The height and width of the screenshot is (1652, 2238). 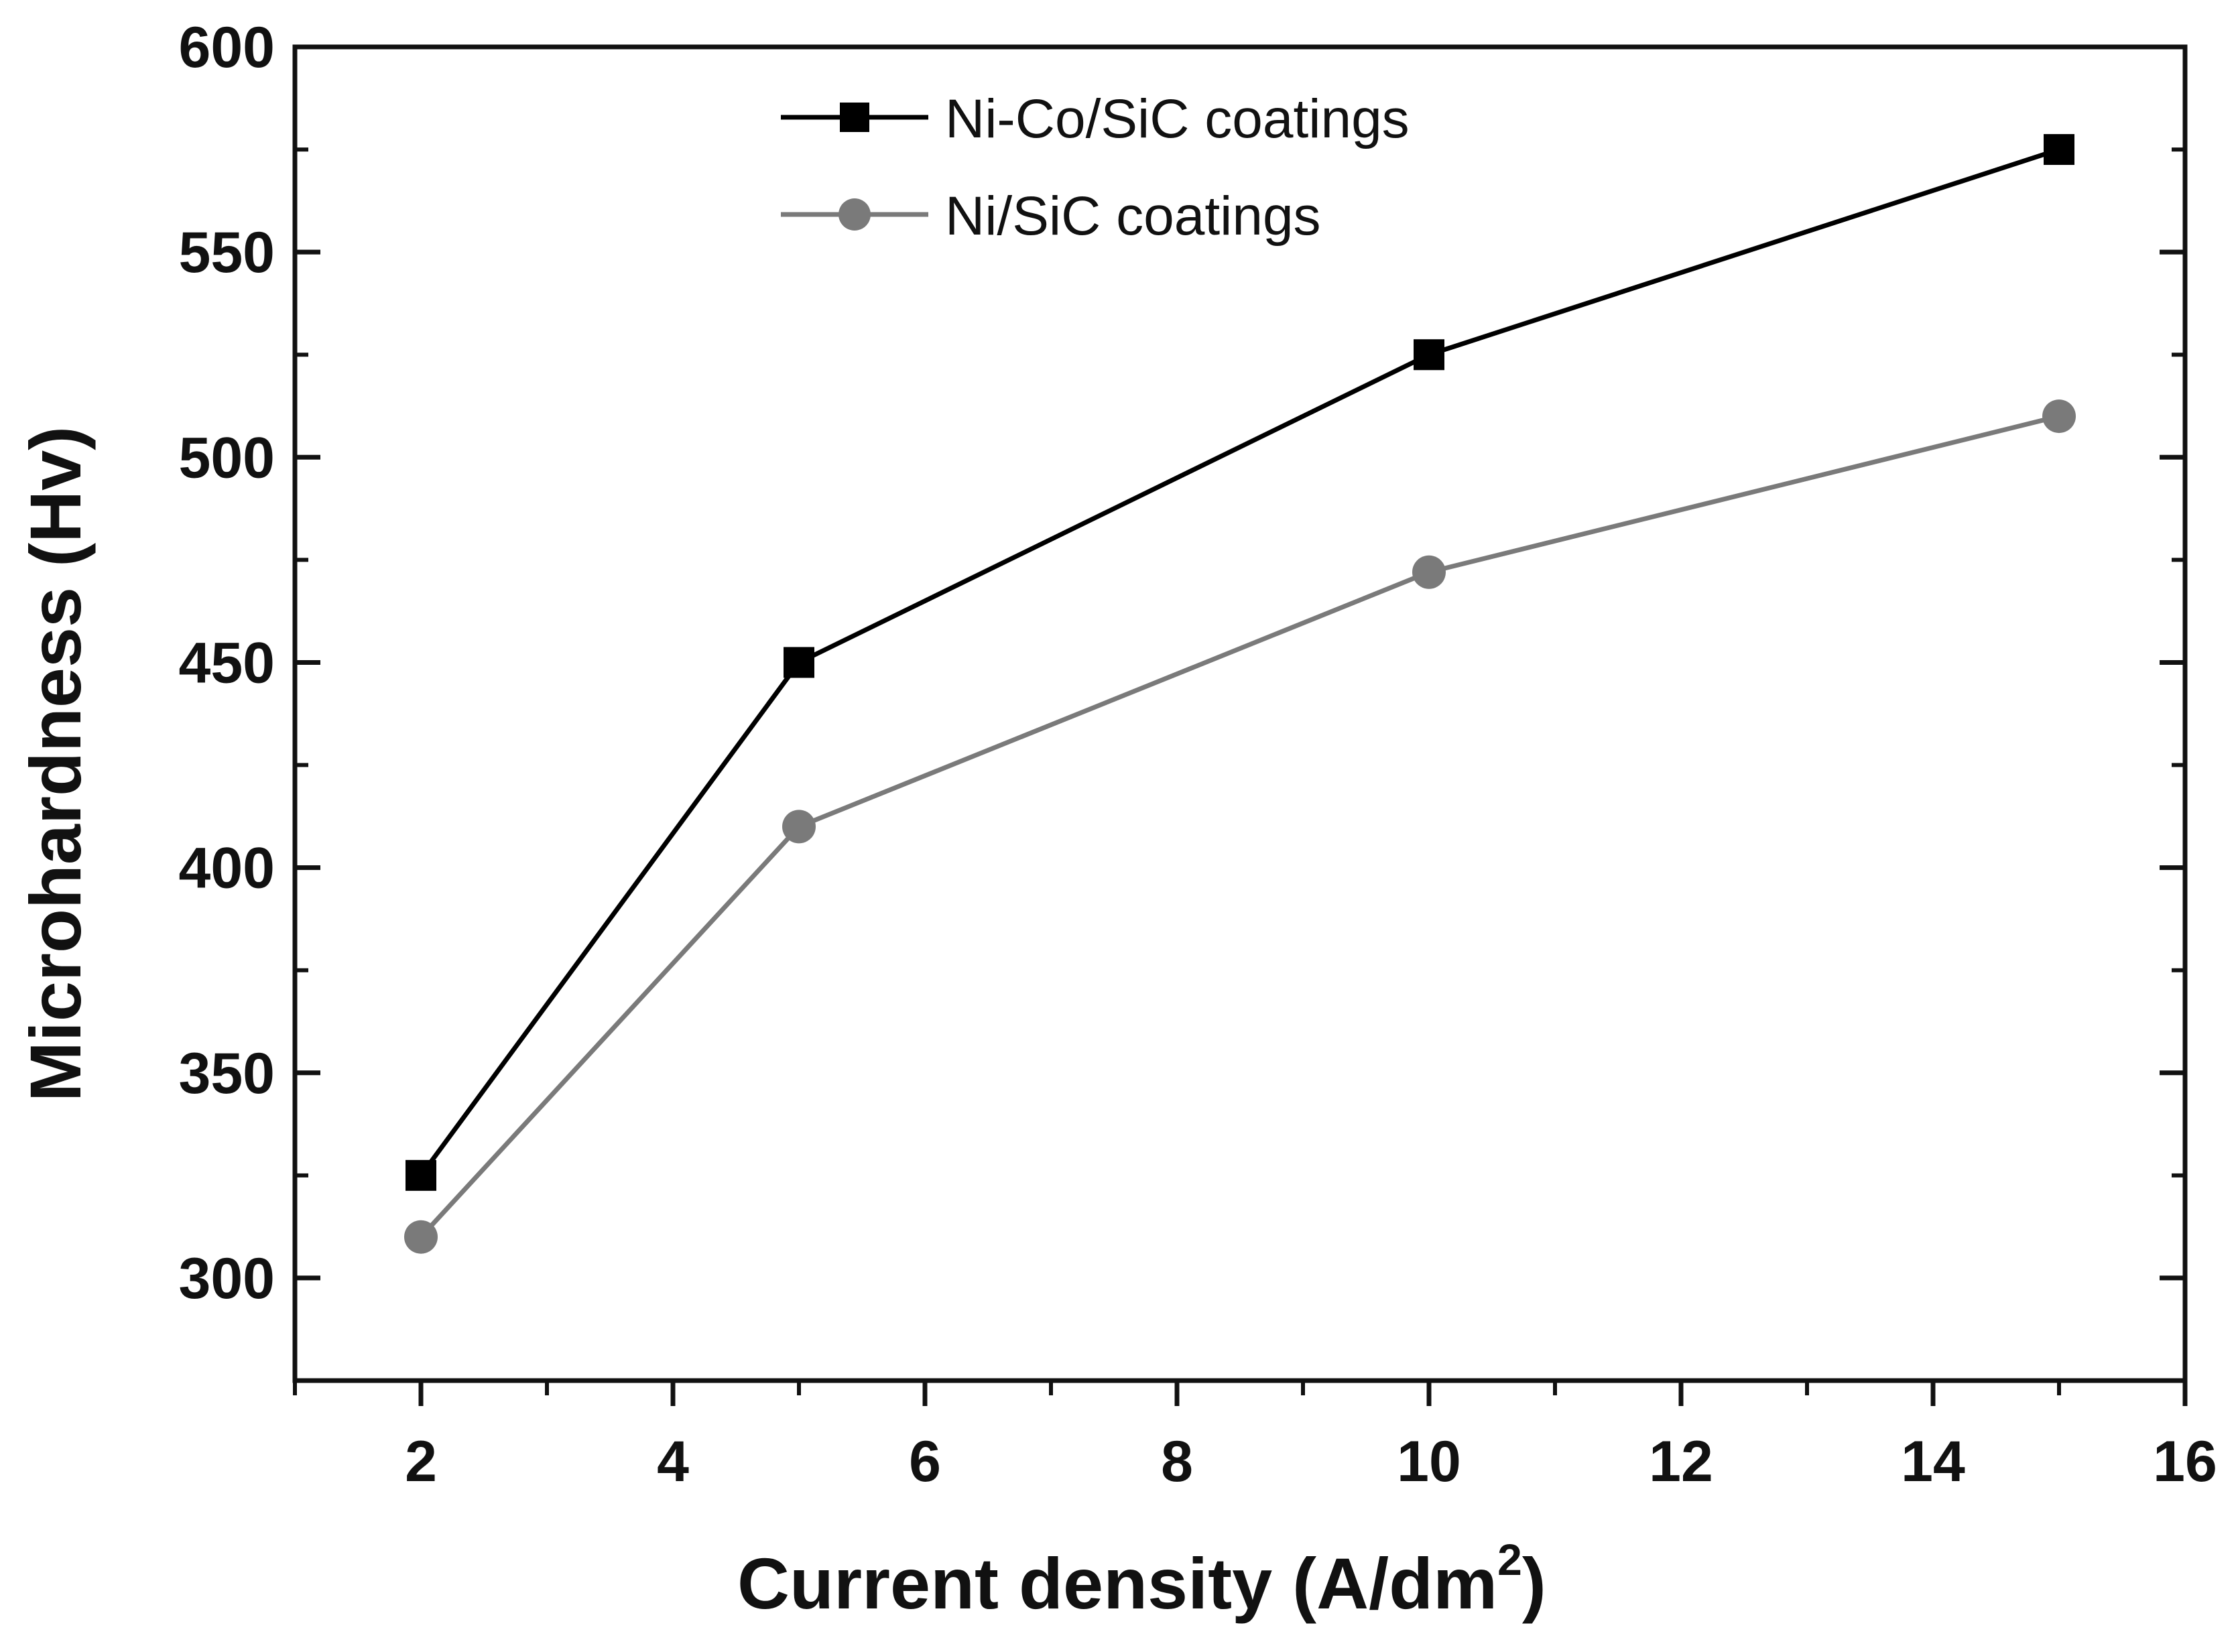 What do you see at coordinates (1255, 1437) in the screenshot?
I see `x-axis-ticks: 2 4 6 8 10 12 14 16` at bounding box center [1255, 1437].